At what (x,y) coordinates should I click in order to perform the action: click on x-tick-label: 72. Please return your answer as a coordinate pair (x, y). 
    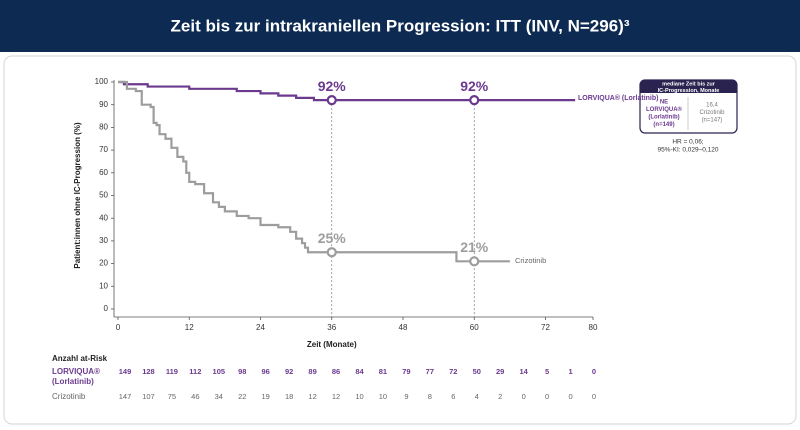
    Looking at the image, I should click on (545, 327).